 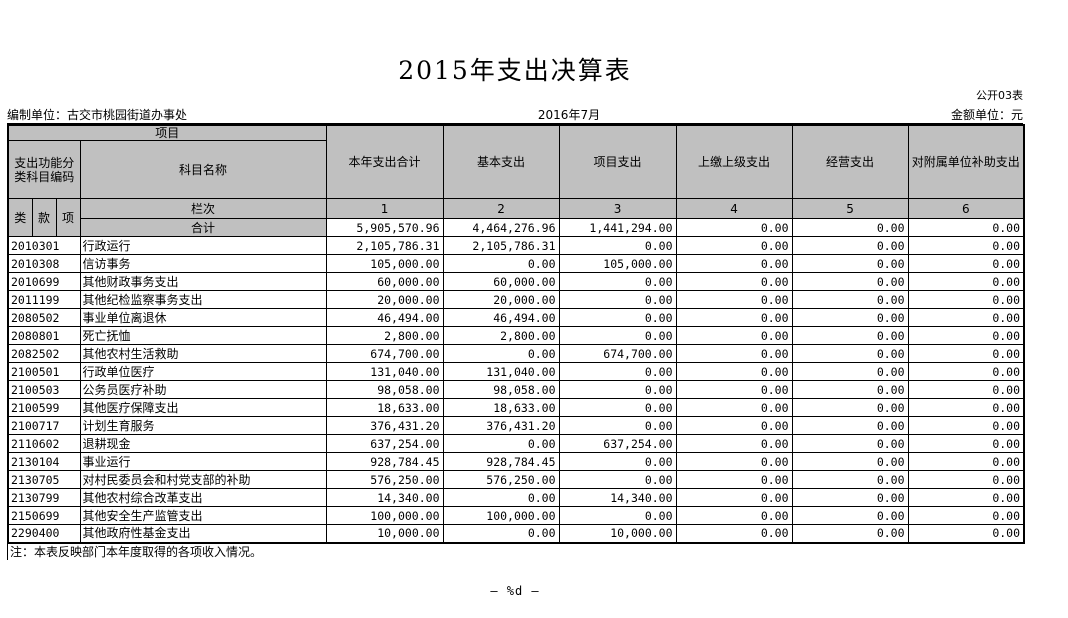 What do you see at coordinates (384, 443) in the screenshot?
I see `row-value-1: 637,254.00` at bounding box center [384, 443].